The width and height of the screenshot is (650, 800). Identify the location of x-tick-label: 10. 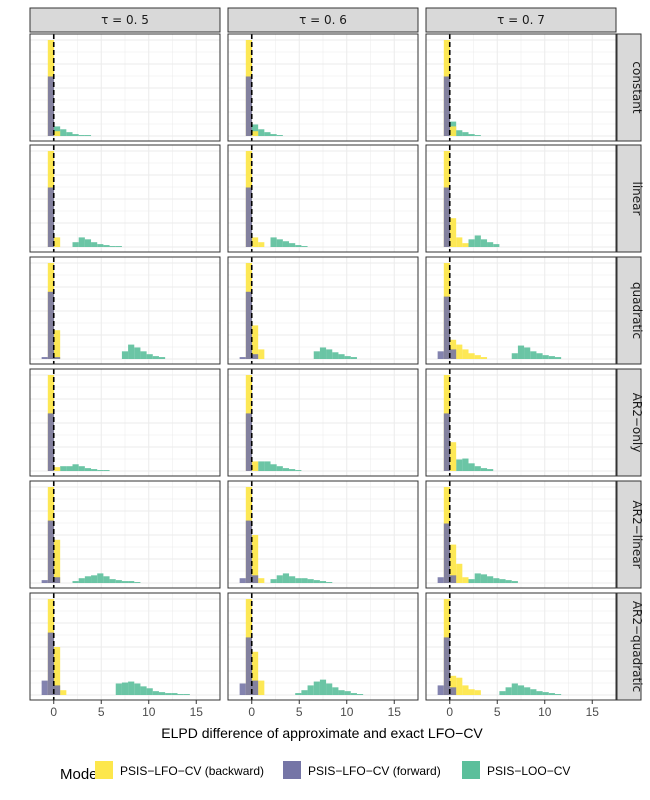
(347, 712).